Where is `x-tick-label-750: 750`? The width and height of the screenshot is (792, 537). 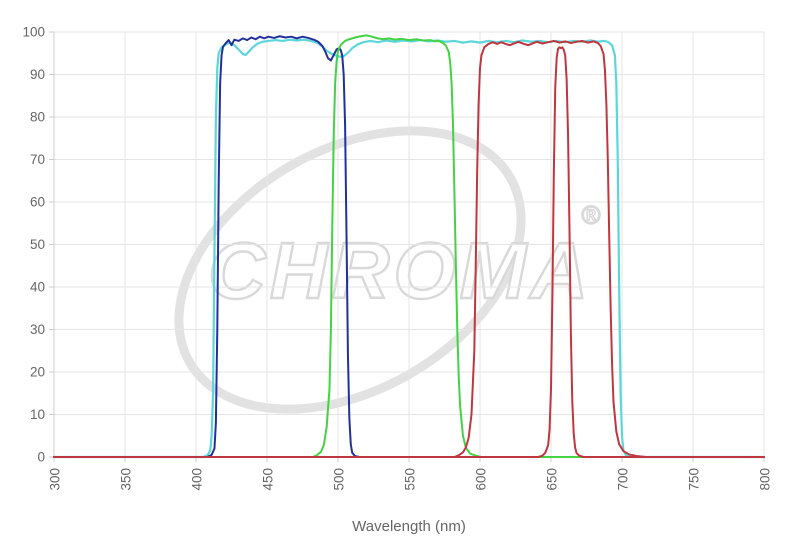 x-tick-label-750: 750 is located at coordinates (694, 479).